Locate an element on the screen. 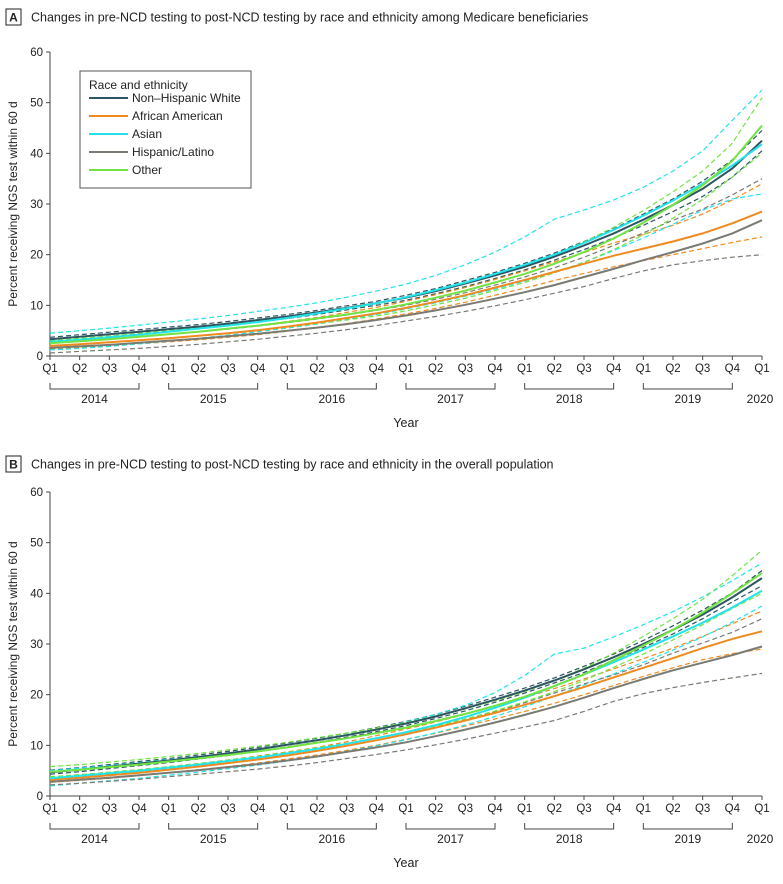 The height and width of the screenshot is (884, 783). ci-lower-african-american is located at coordinates (406, 715).